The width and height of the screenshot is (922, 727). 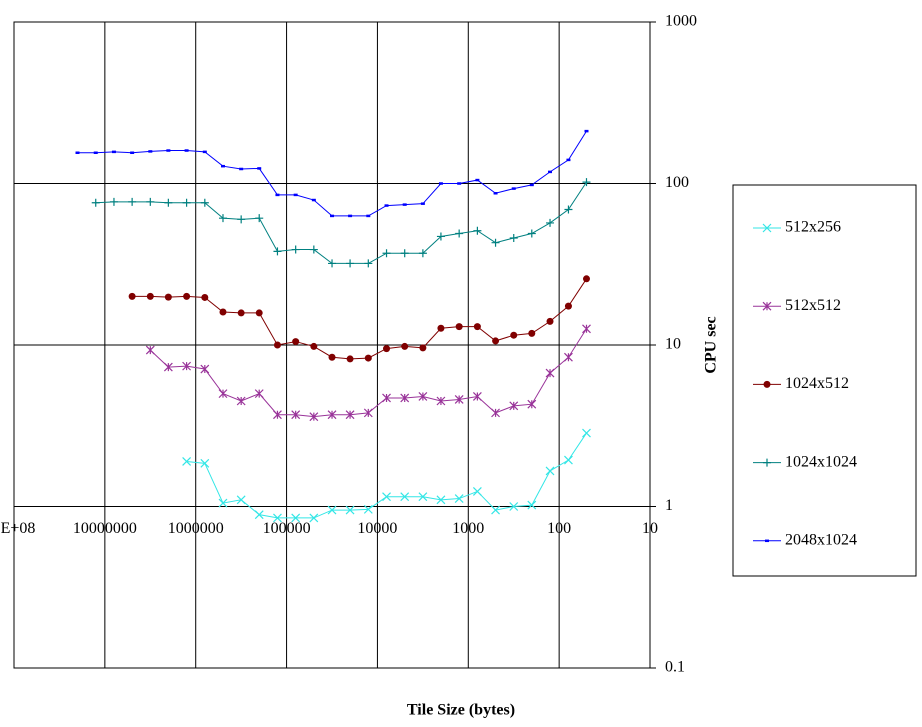 What do you see at coordinates (824, 380) in the screenshot?
I see `legend-box` at bounding box center [824, 380].